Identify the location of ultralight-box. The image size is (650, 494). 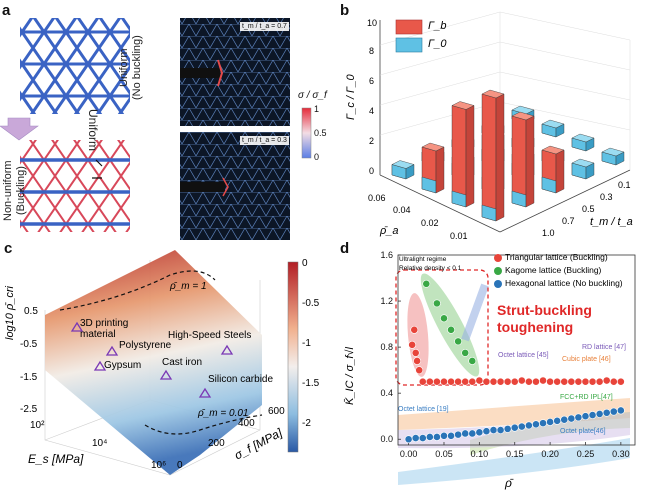
(442, 327).